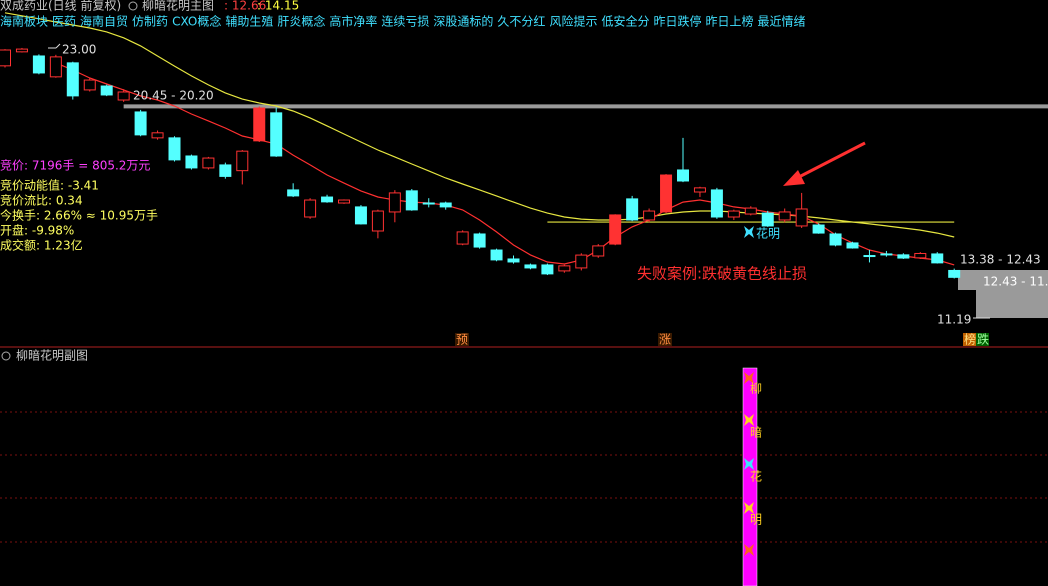 The width and height of the screenshot is (1048, 586). I want to click on bottom-mark: 跌, so click(983, 339).